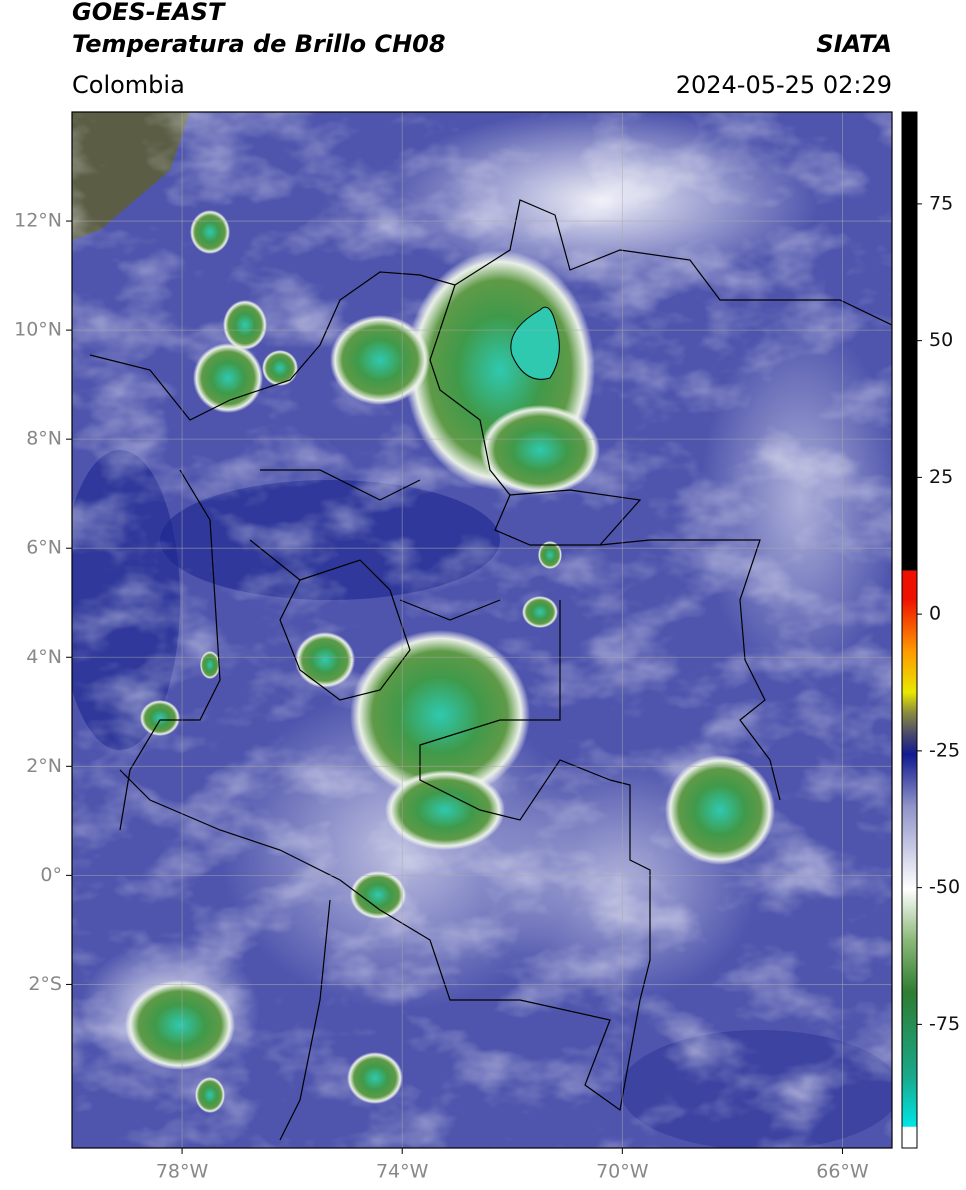  What do you see at coordinates (784, 85) in the screenshot?
I see `datetime: 2024-05-25 02:29` at bounding box center [784, 85].